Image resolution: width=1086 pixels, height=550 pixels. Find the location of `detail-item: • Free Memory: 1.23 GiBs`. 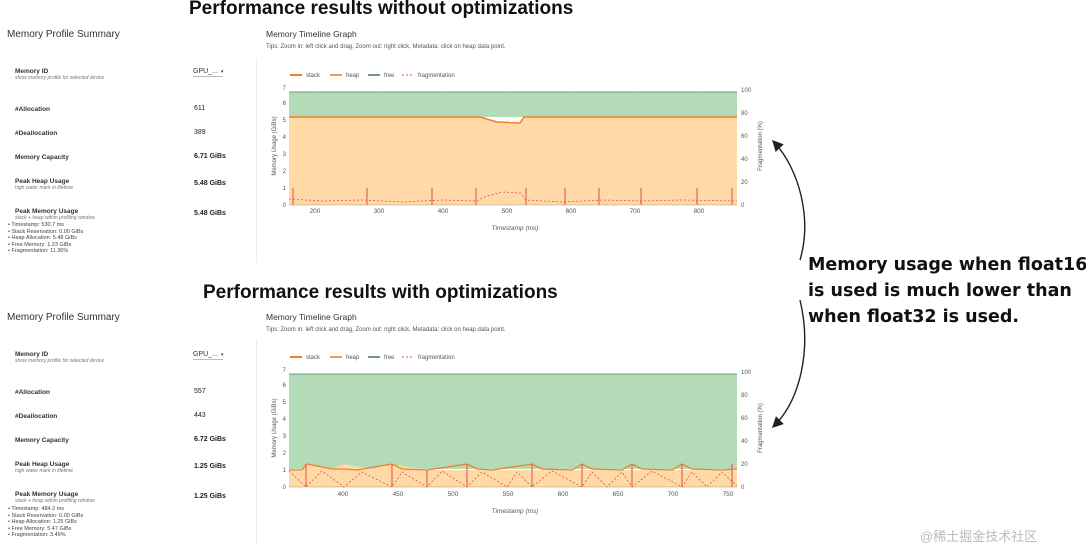

detail-item: • Free Memory: 1.23 GiBs is located at coordinates (40, 244).